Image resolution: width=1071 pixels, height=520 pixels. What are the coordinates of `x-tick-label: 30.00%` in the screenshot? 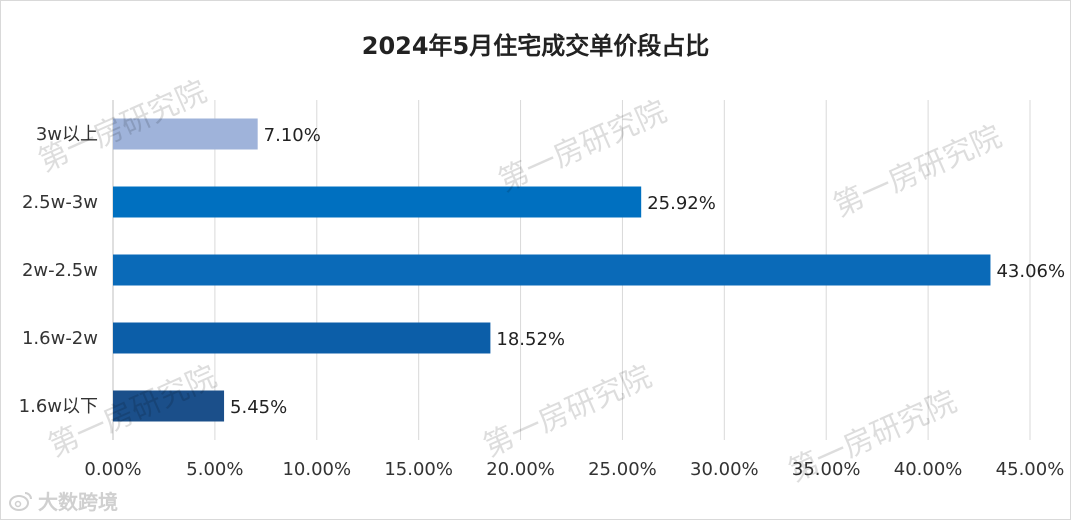 It's located at (724, 469).